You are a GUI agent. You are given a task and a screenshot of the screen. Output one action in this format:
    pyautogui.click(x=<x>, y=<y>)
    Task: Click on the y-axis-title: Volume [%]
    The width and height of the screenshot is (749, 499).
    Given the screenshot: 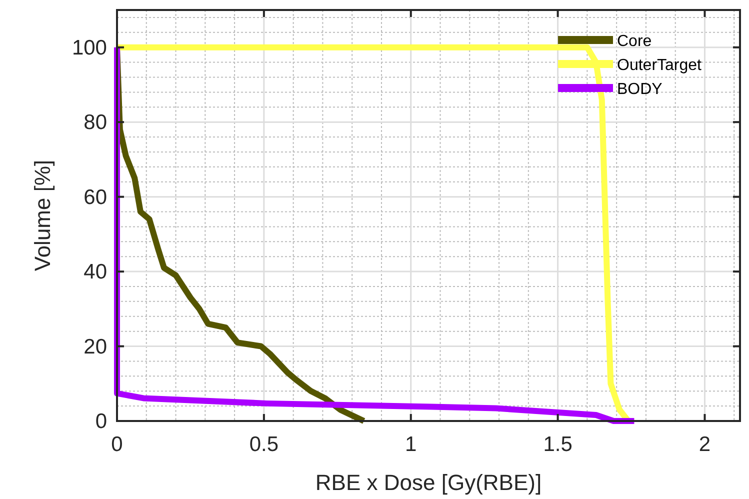 What is the action you would take?
    pyautogui.click(x=42, y=216)
    